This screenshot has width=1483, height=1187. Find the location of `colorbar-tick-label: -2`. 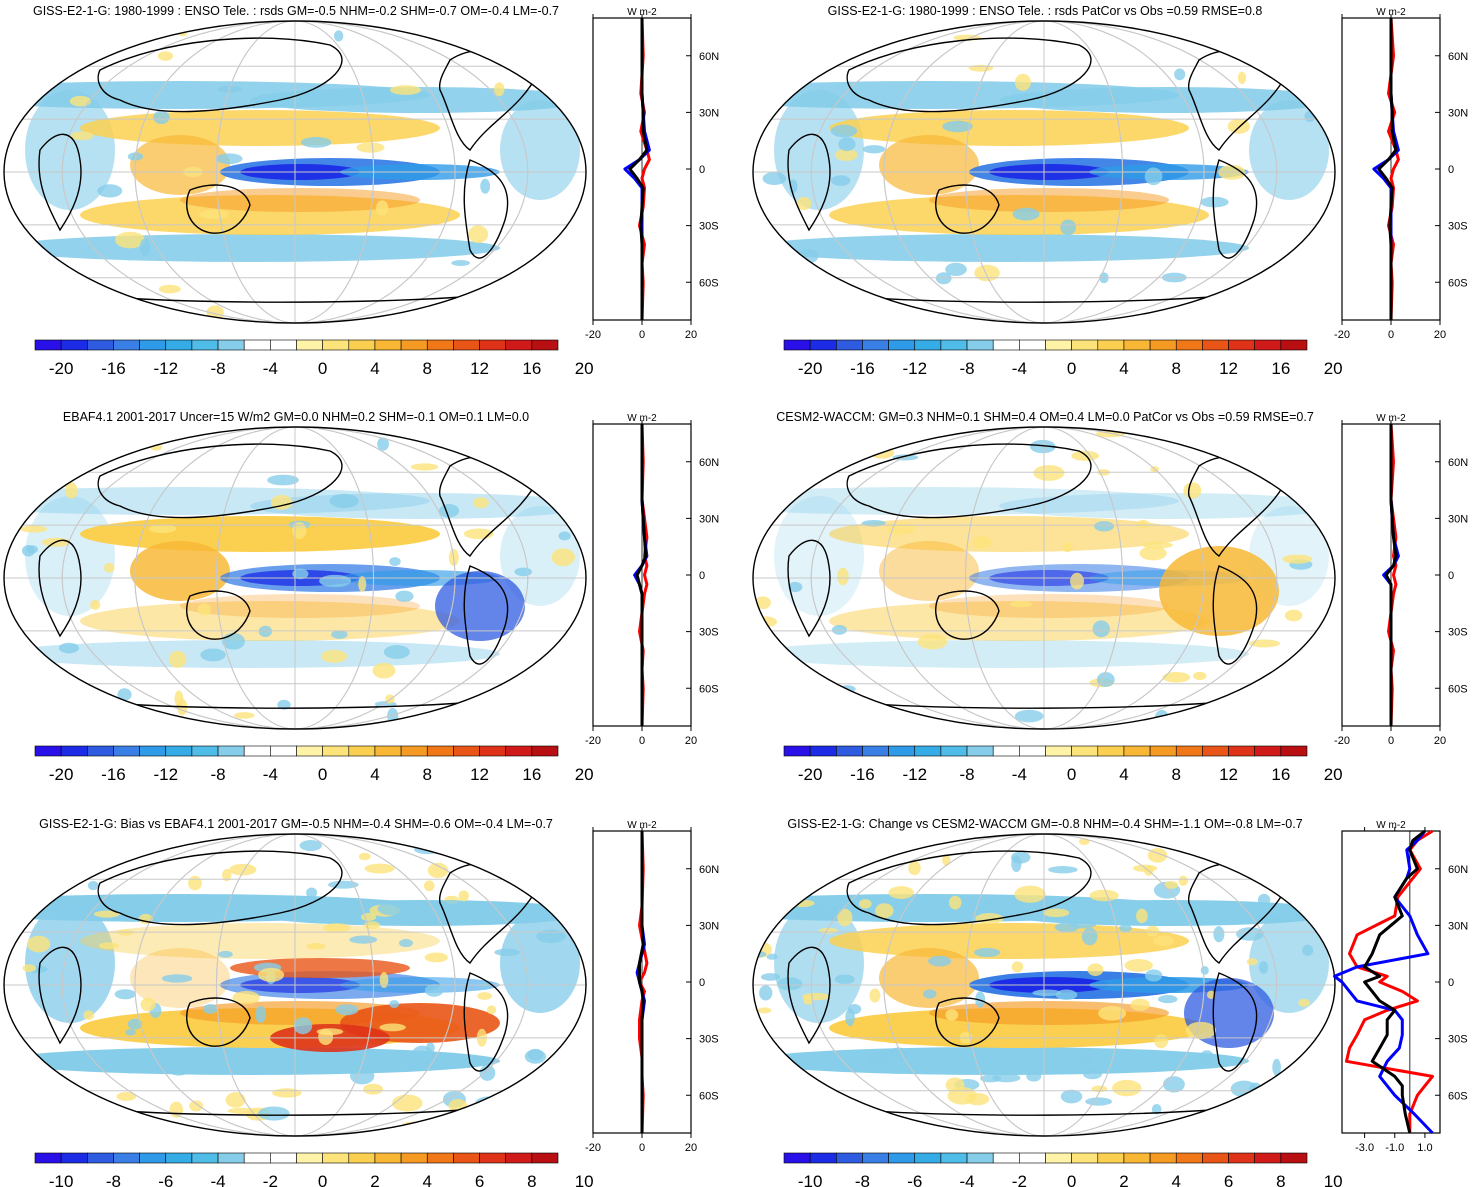

colorbar-tick-label: -2 is located at coordinates (1019, 1179).